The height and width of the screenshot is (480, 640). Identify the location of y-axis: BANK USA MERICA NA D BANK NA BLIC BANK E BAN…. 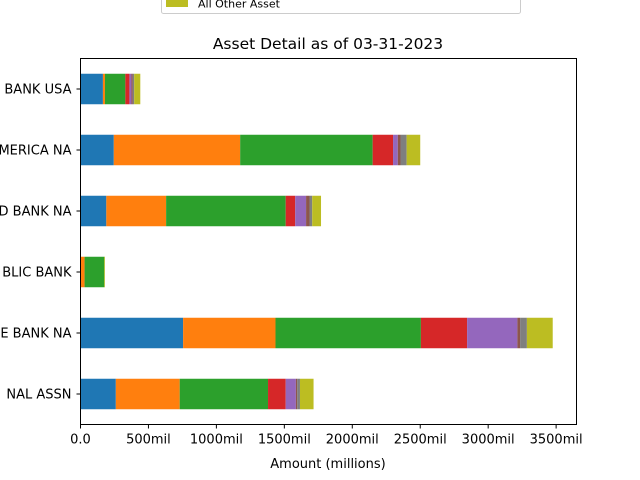
(40, 243).